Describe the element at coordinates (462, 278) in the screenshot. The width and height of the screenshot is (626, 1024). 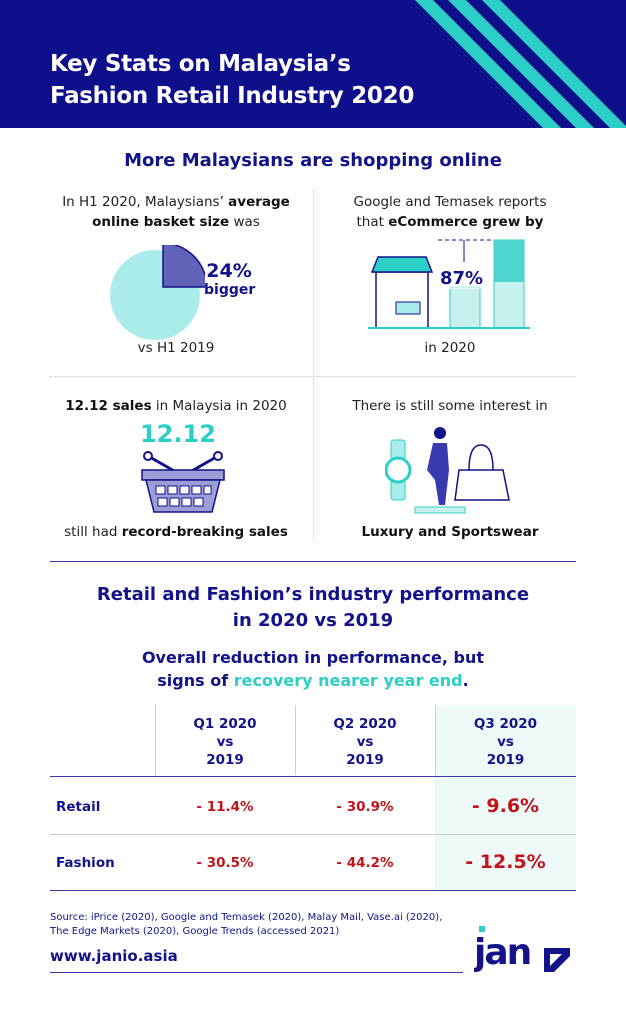
I see `ecommerce-stat: 87%` at that location.